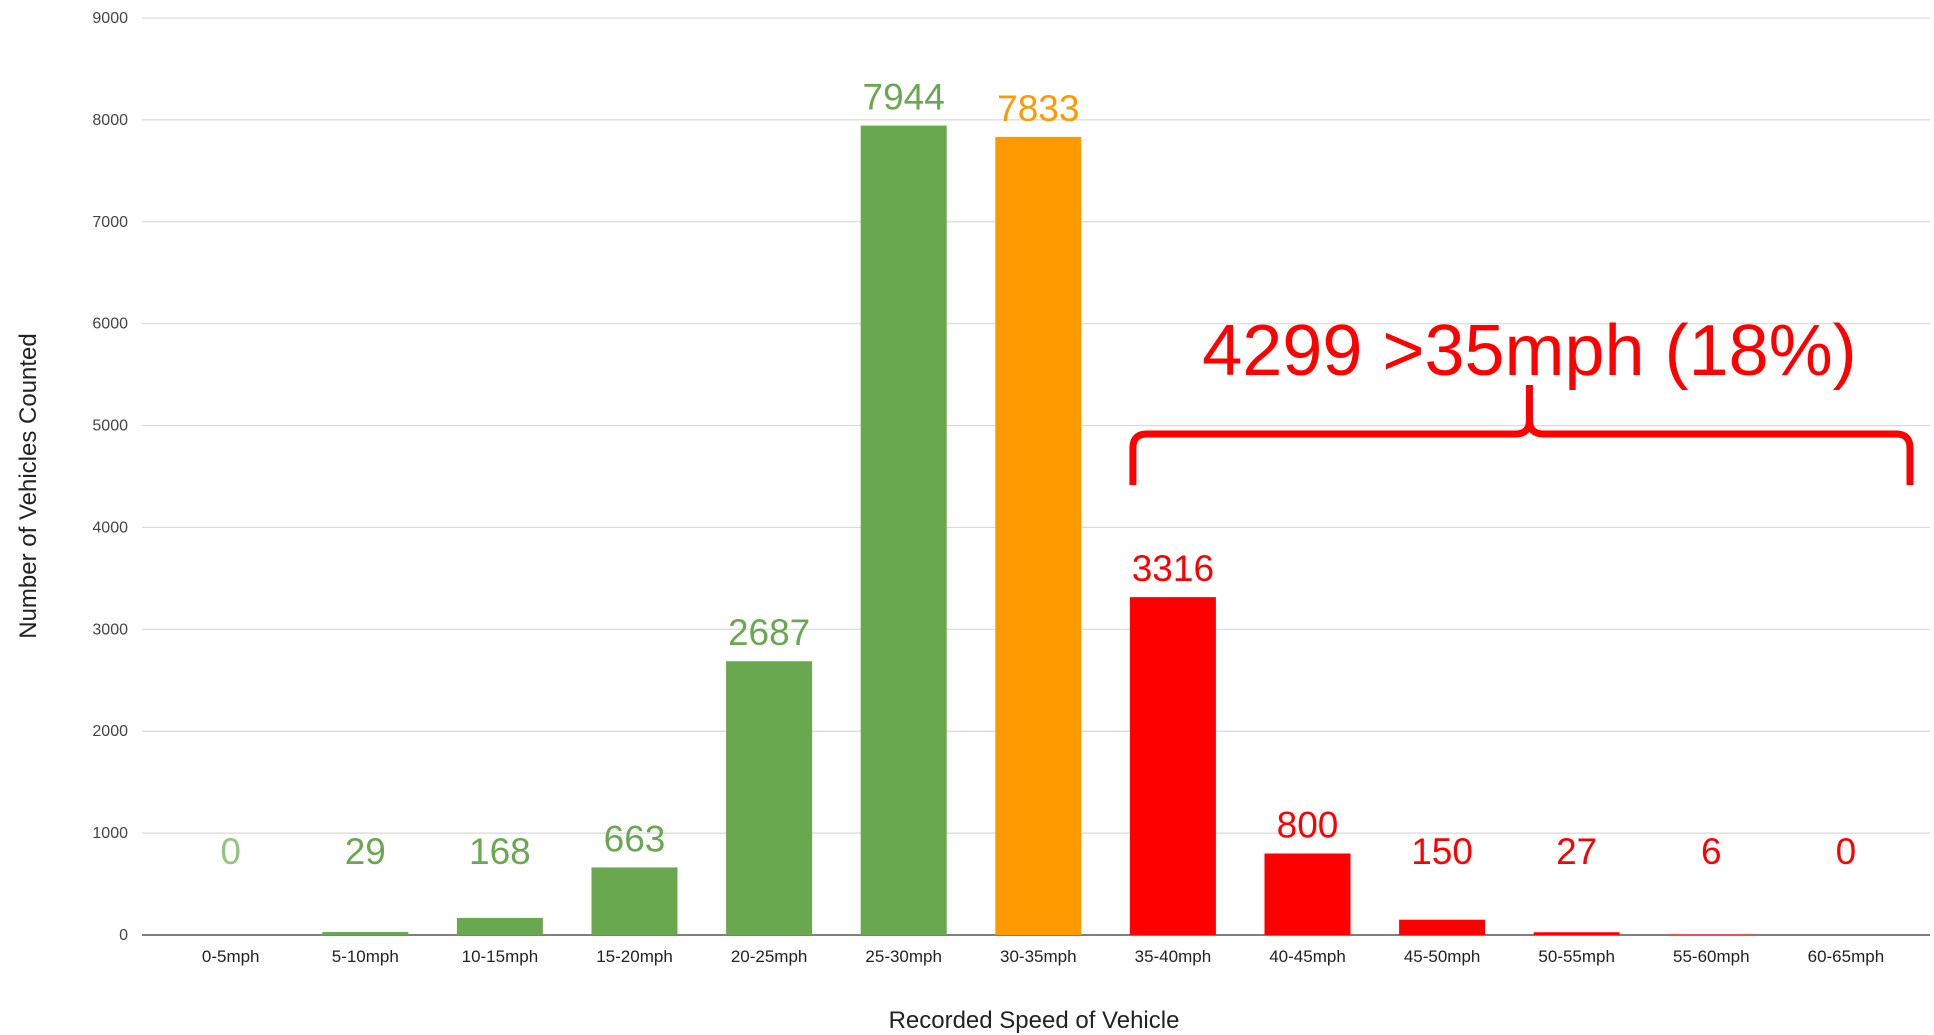 Image resolution: width=1934 pixels, height=1035 pixels. I want to click on bar-15-20mph, so click(634, 901).